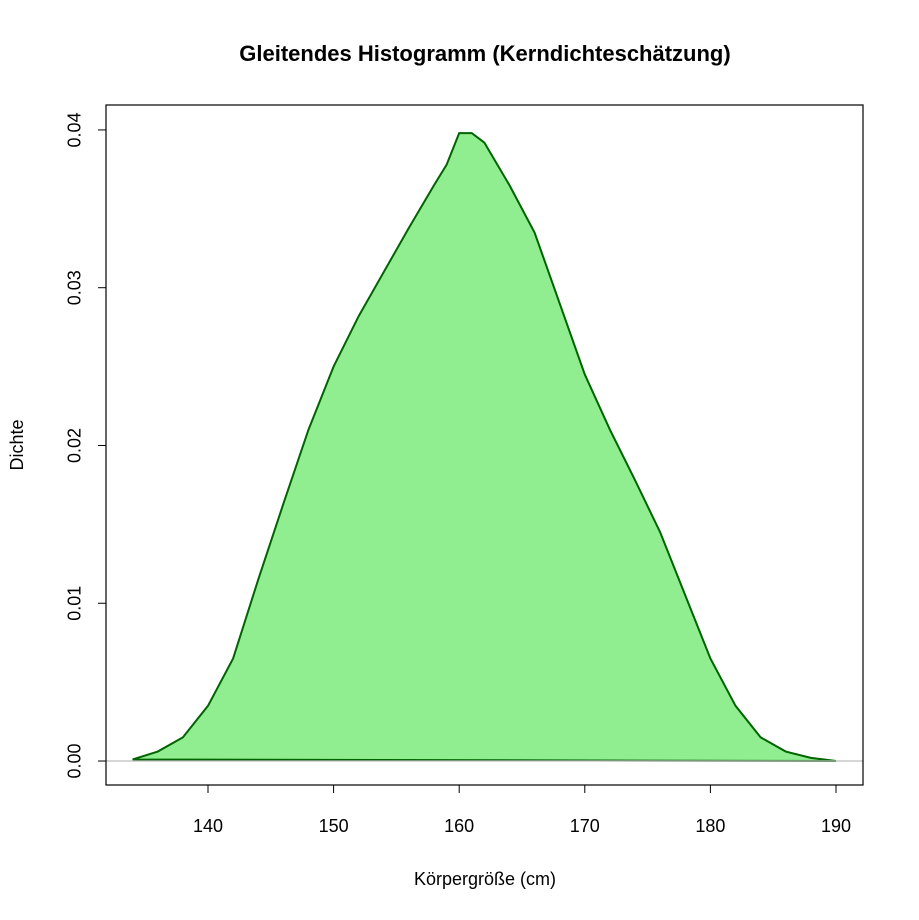  Describe the element at coordinates (485, 879) in the screenshot. I see `x-axis-label: Körpergröße (cm)` at that location.